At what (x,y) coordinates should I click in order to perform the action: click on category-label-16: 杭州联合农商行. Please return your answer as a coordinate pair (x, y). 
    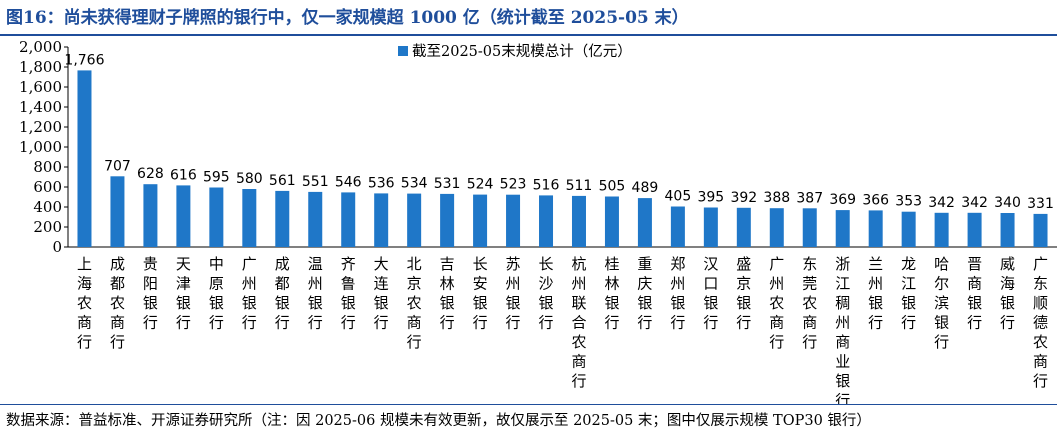
    Looking at the image, I should click on (578, 322).